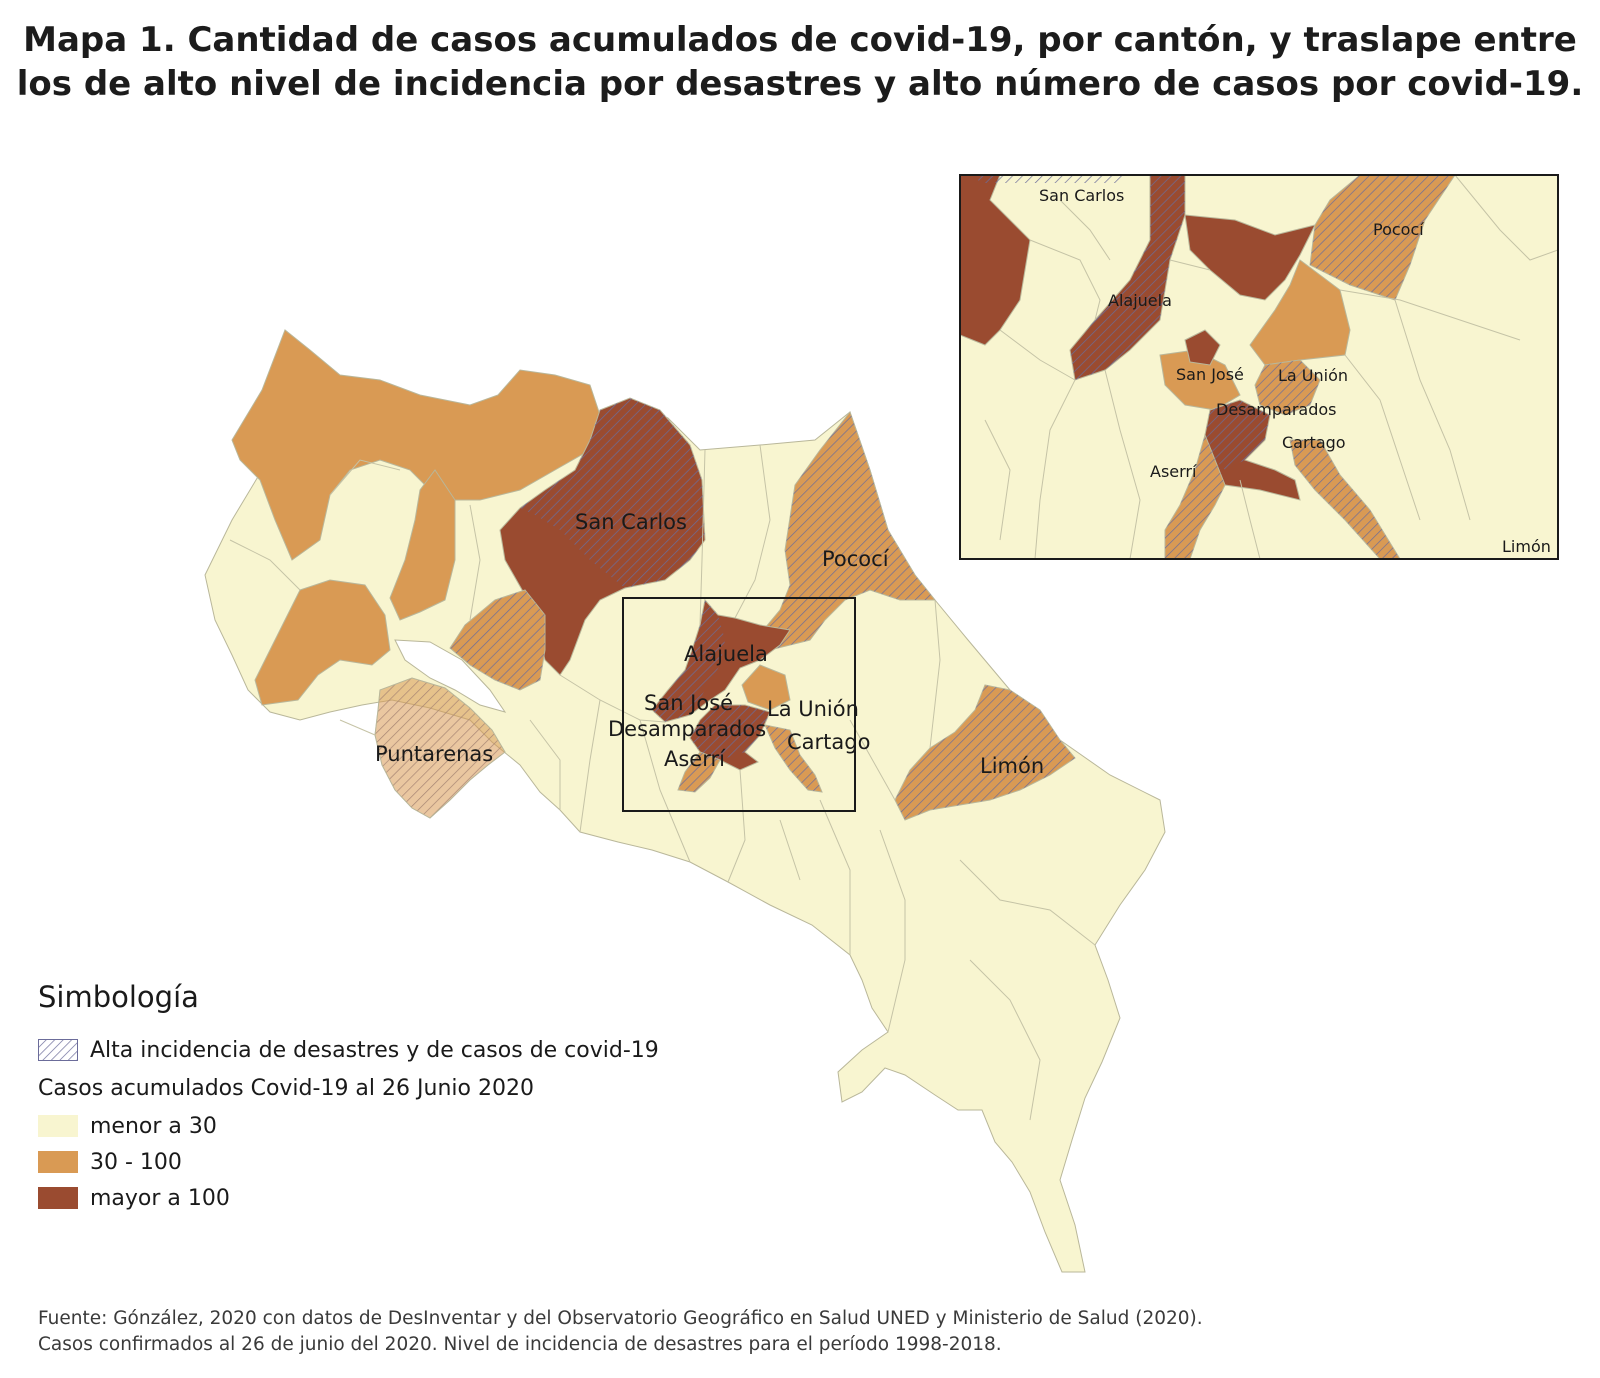 The height and width of the screenshot is (1378, 1600). I want to click on inset-la-union-hatch, so click(1287, 387).